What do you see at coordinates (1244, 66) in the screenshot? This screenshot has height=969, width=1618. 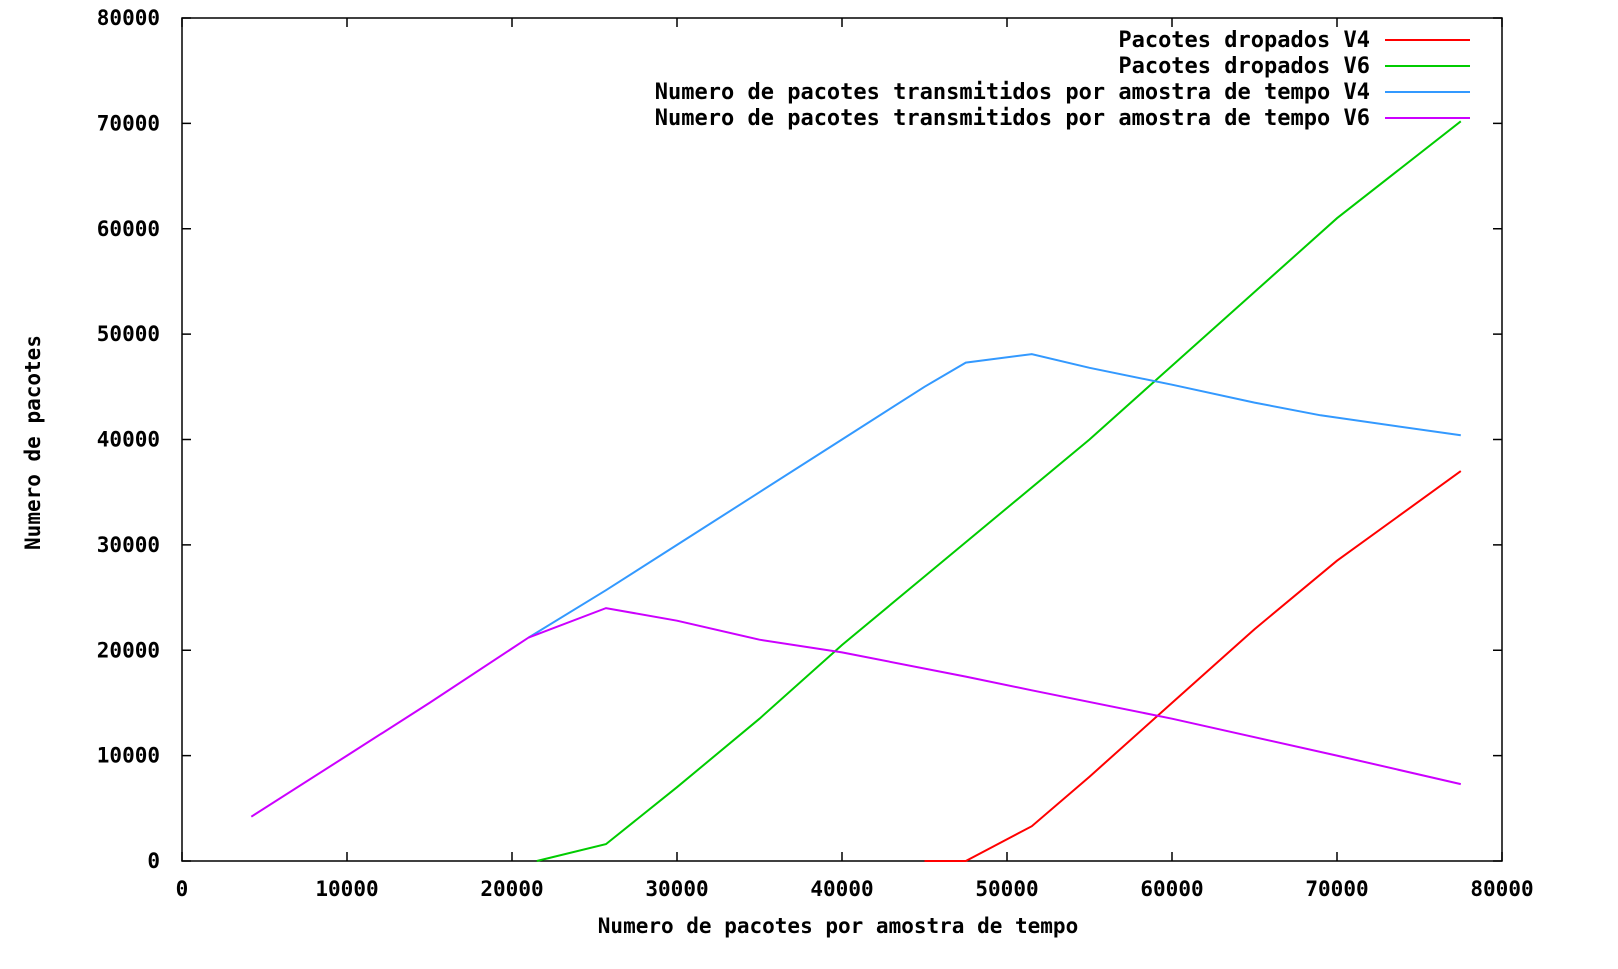 I see `legend-entry-label: Pacotes dropados V6` at bounding box center [1244, 66].